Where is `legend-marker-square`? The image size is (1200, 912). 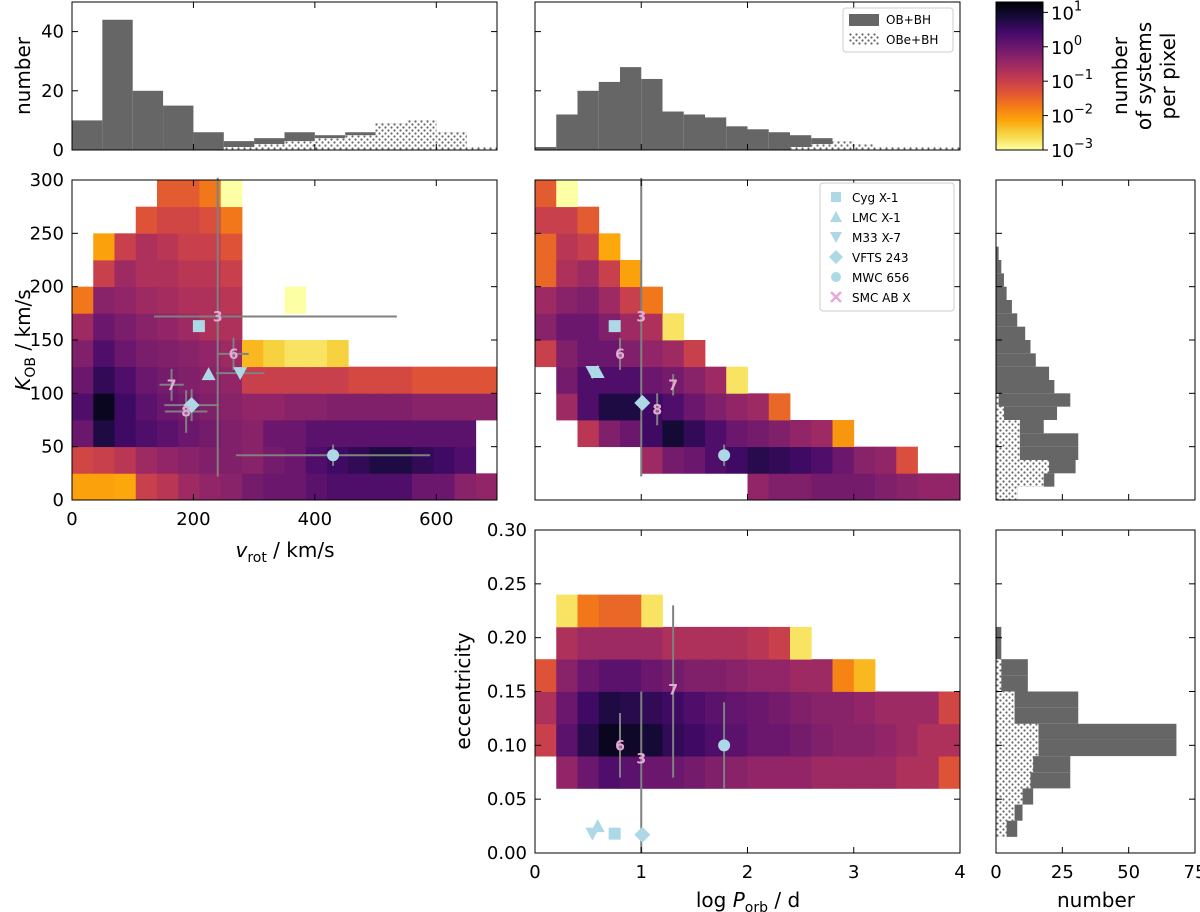
legend-marker-square is located at coordinates (836, 197).